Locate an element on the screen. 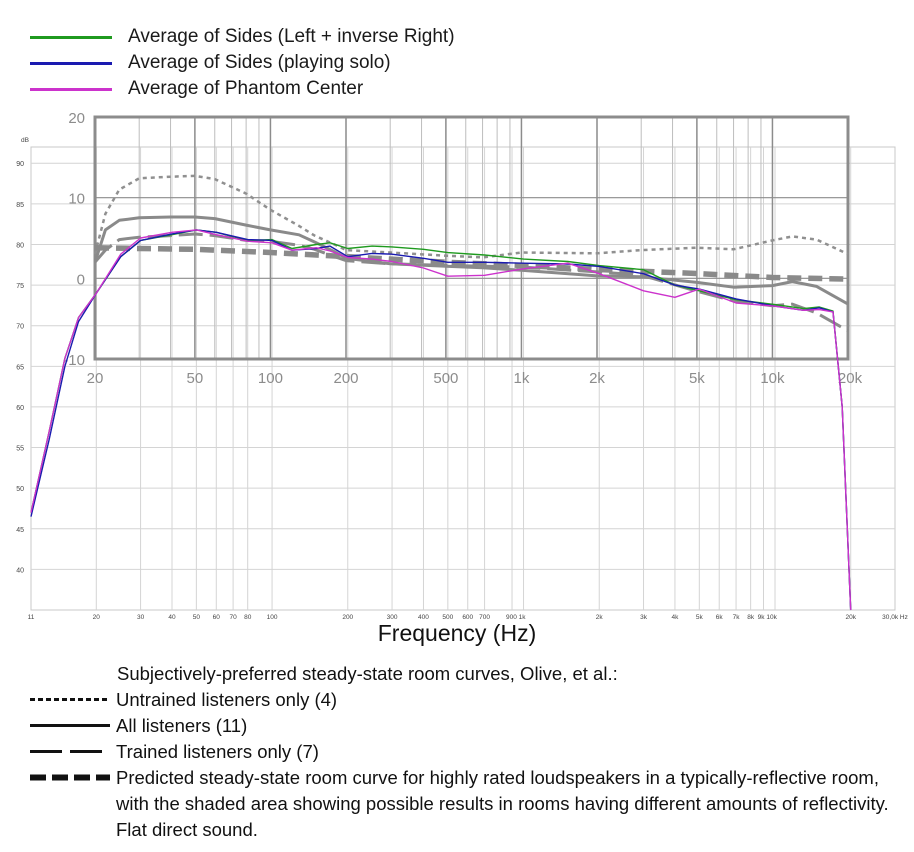 This screenshot has height=852, width=914. x-tick-label: 60 is located at coordinates (217, 617).